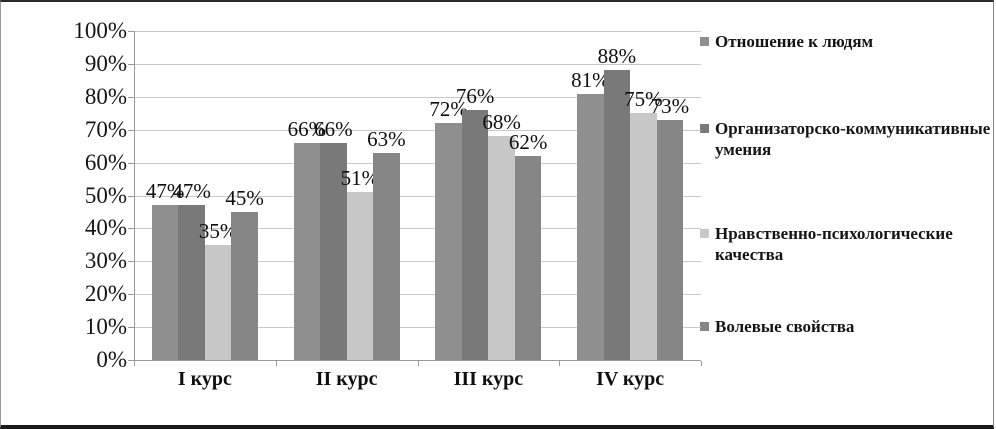 The width and height of the screenshot is (996, 429). Describe the element at coordinates (501, 122) in the screenshot. I see `value-label: 68%` at that location.